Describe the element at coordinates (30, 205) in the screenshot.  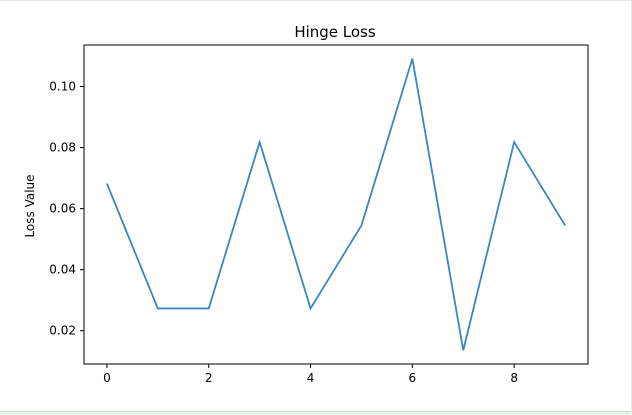
I see `y-axis-label: Loss Value` at that location.